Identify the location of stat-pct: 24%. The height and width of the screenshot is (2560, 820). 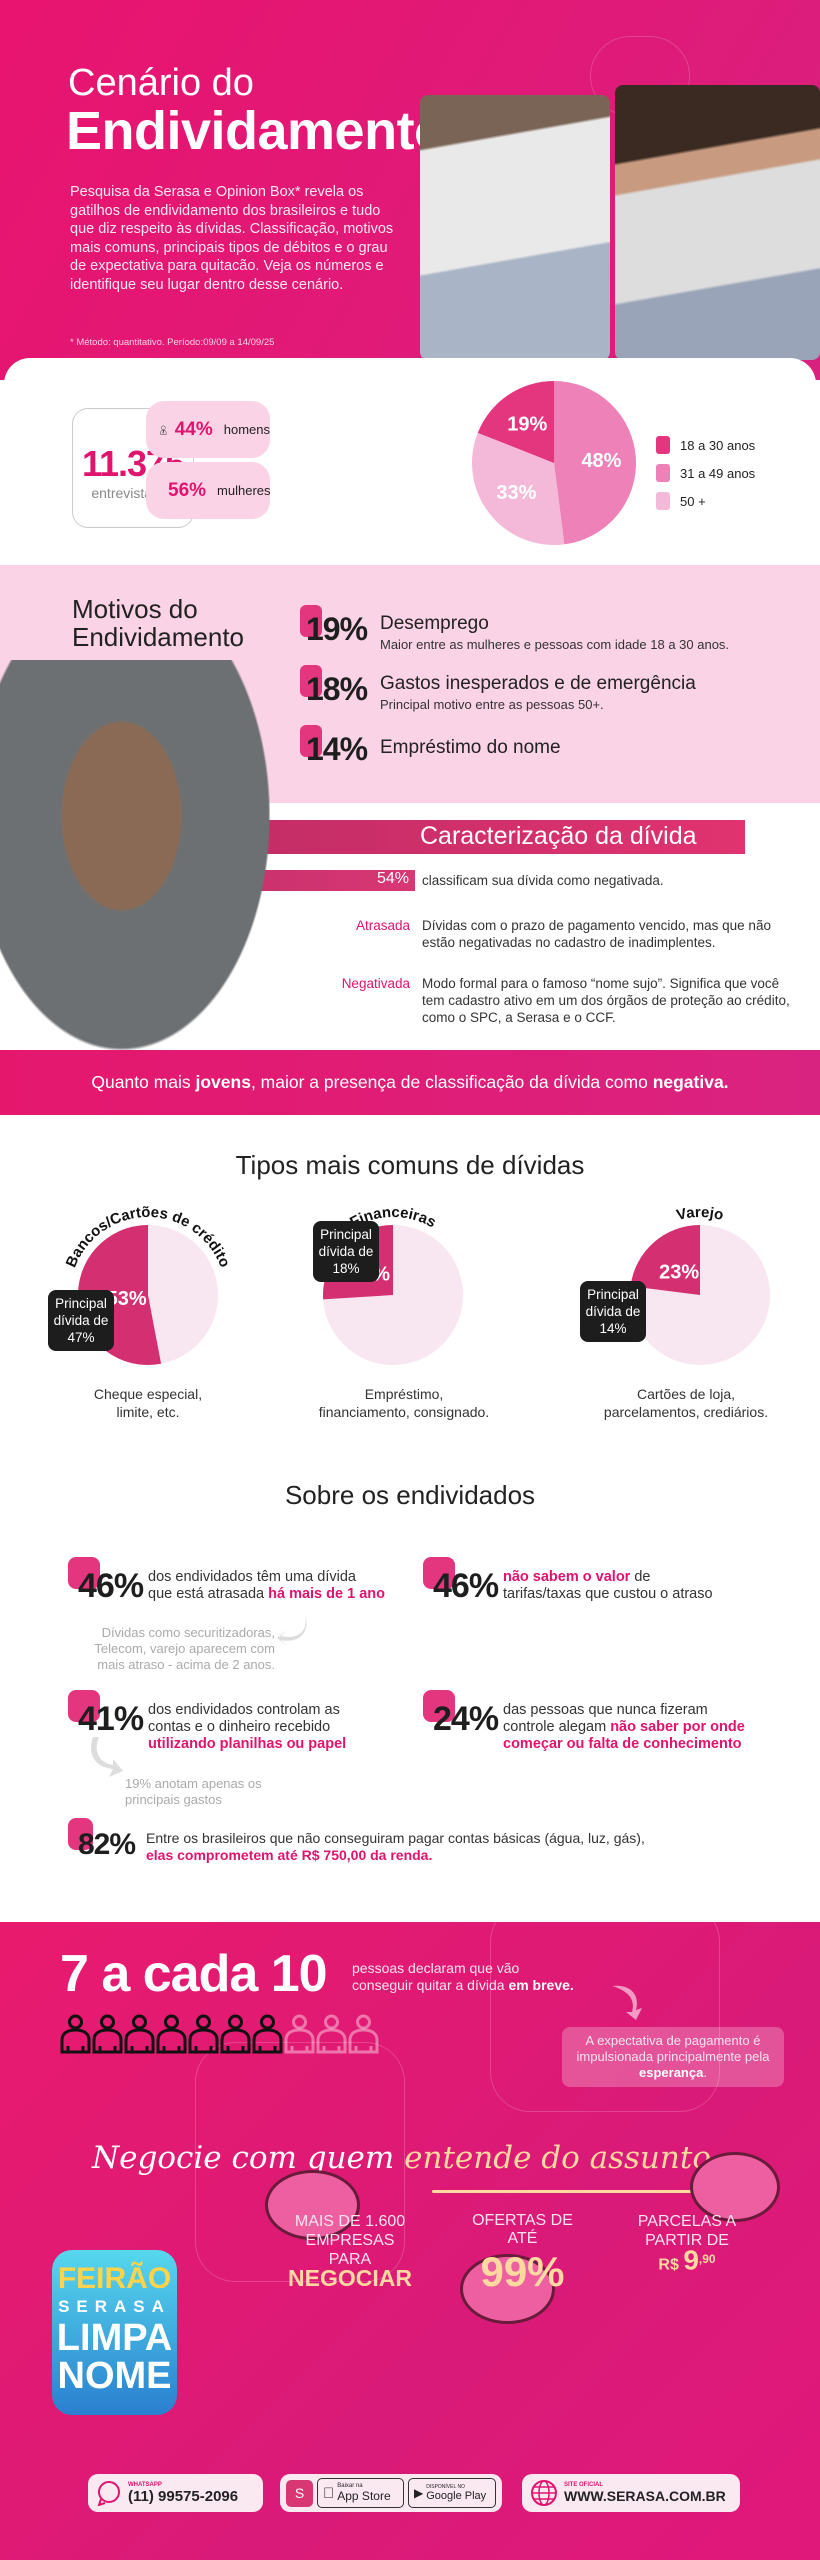
(466, 1719).